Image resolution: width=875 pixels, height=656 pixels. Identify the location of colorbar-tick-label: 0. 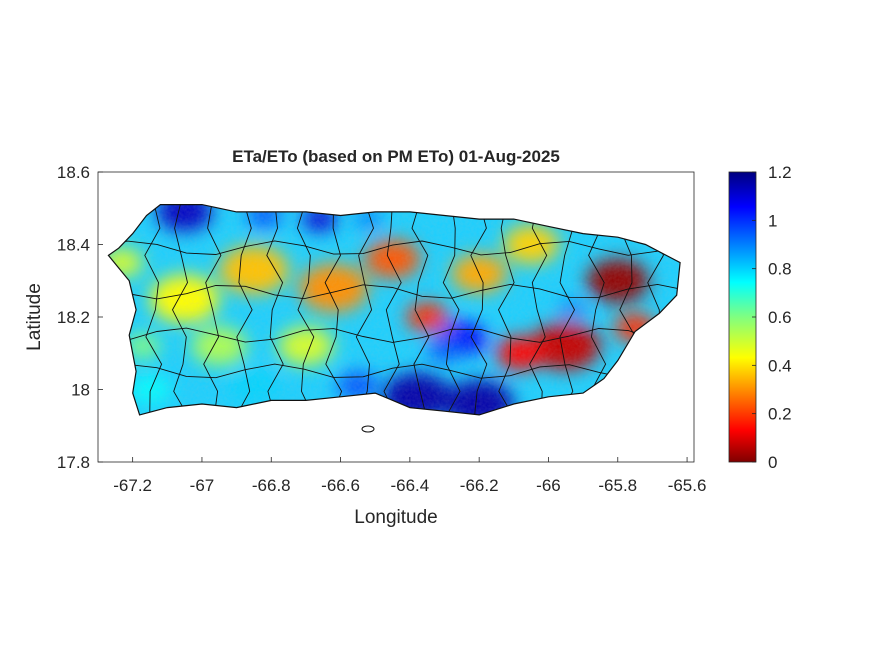
(772, 462).